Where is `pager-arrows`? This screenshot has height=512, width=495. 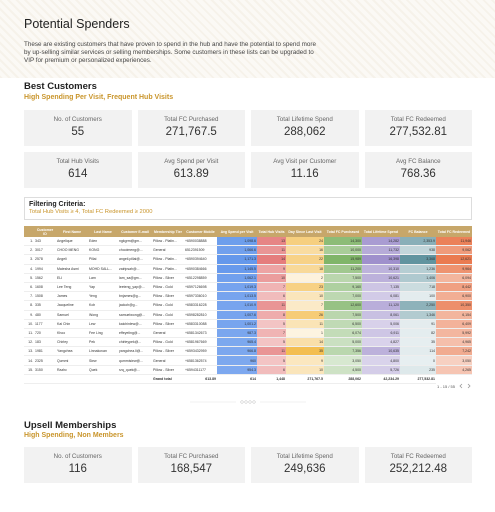 pager-arrows is located at coordinates (465, 386).